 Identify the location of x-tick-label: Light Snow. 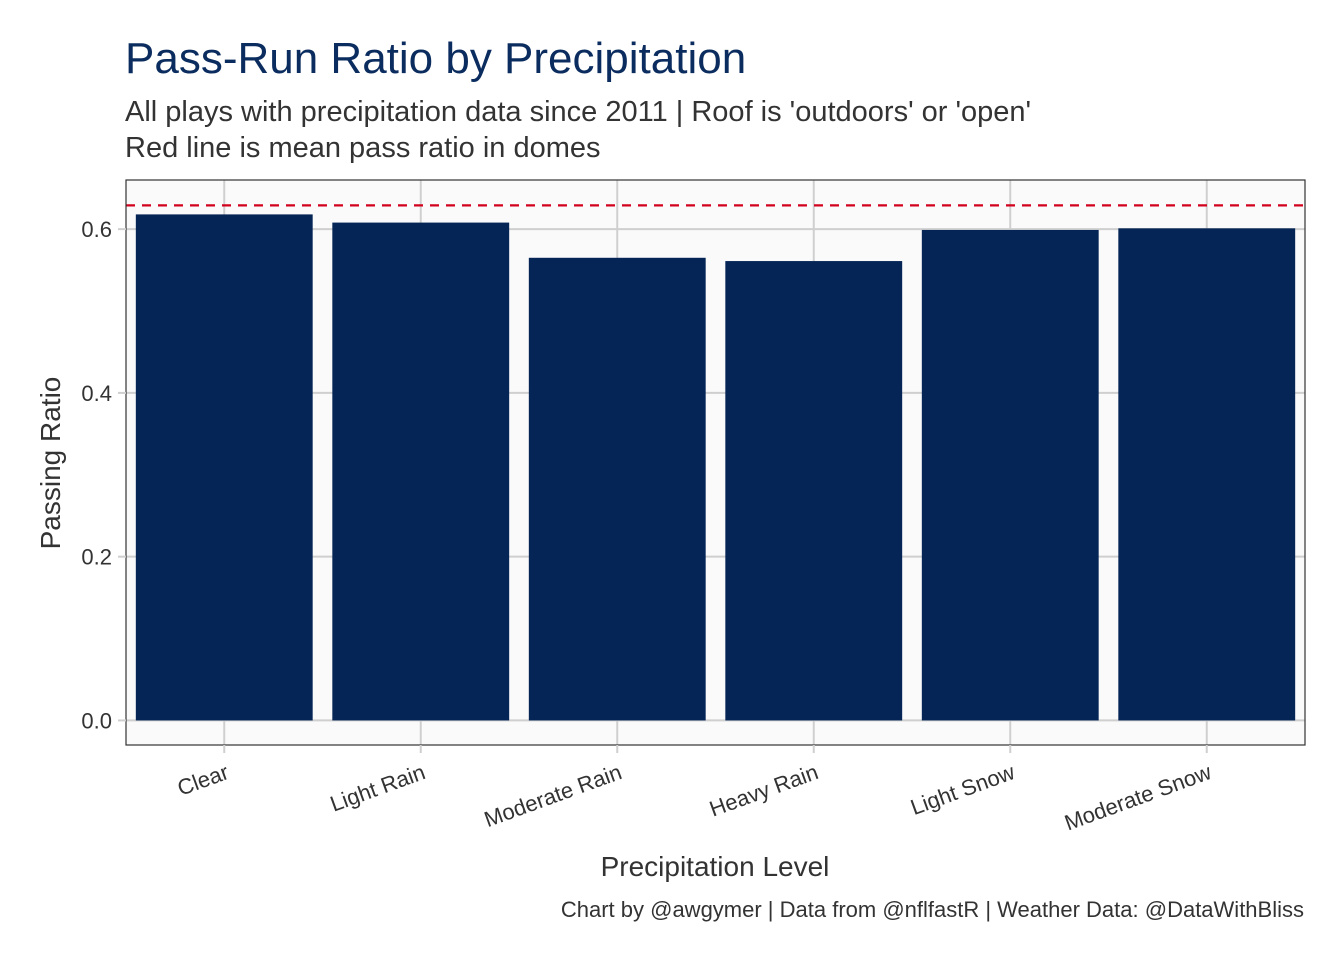
(962, 789).